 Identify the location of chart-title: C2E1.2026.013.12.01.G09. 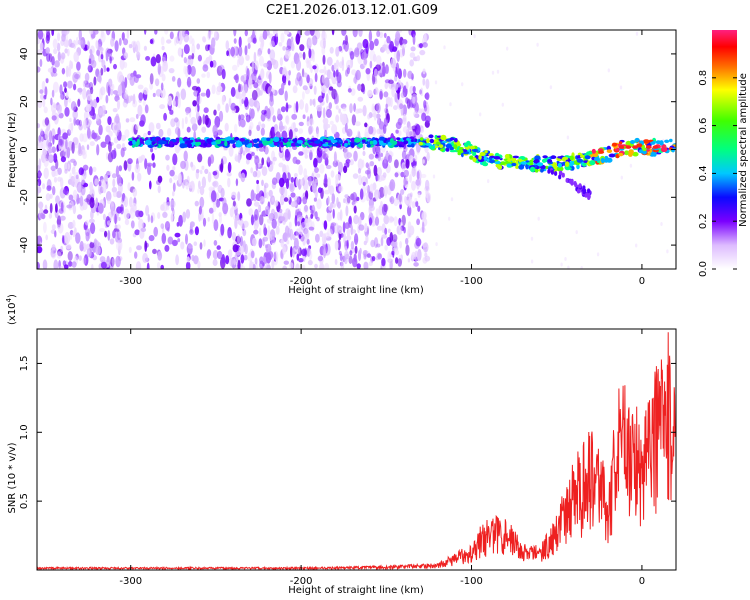
(352, 10).